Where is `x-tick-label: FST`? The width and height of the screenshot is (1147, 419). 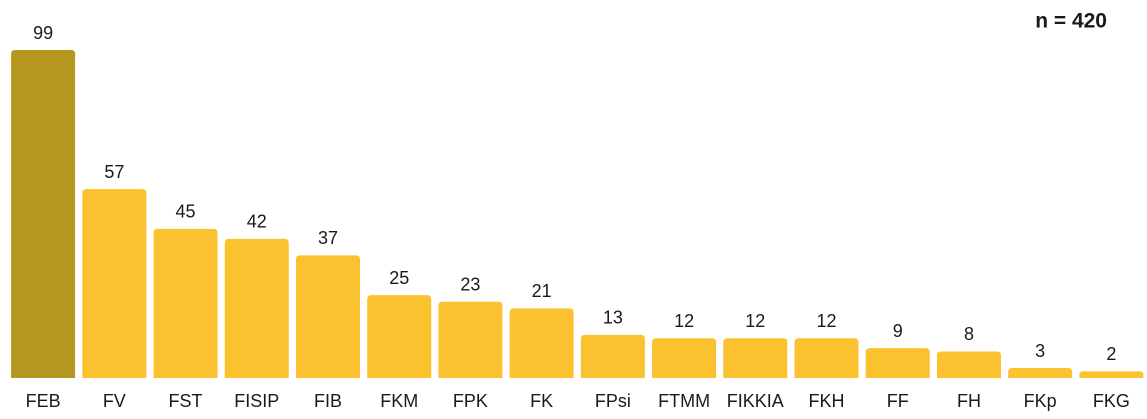
x-tick-label: FST is located at coordinates (186, 401).